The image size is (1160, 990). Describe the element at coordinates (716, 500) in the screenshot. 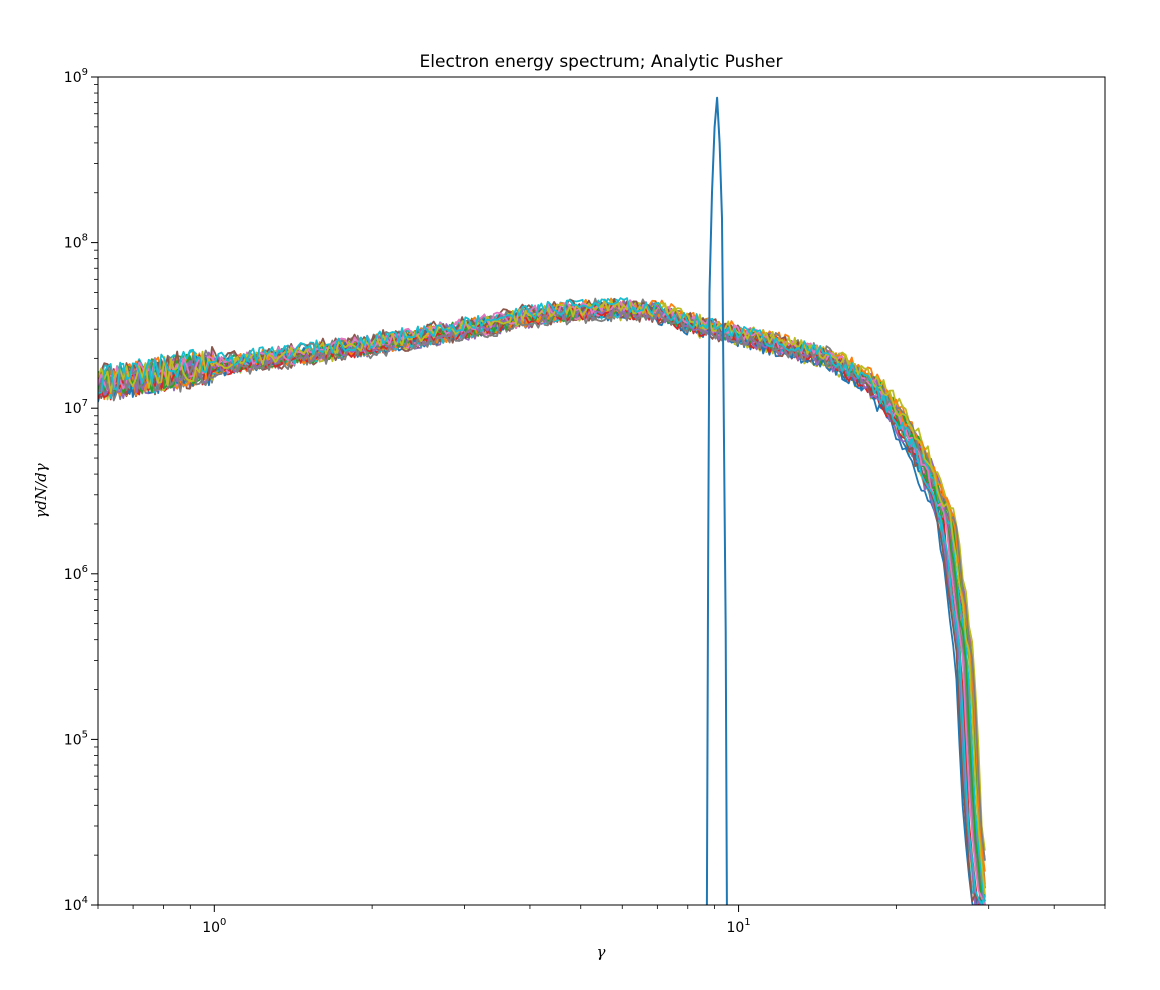

I see `initial-spectrum-line` at that location.